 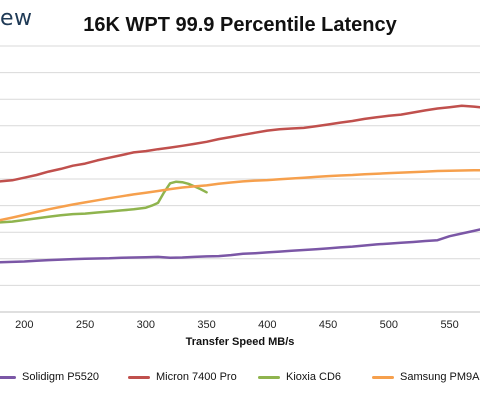 I want to click on chart-title: 16K WPT 99.9 Percentile Latency, so click(x=240, y=25).